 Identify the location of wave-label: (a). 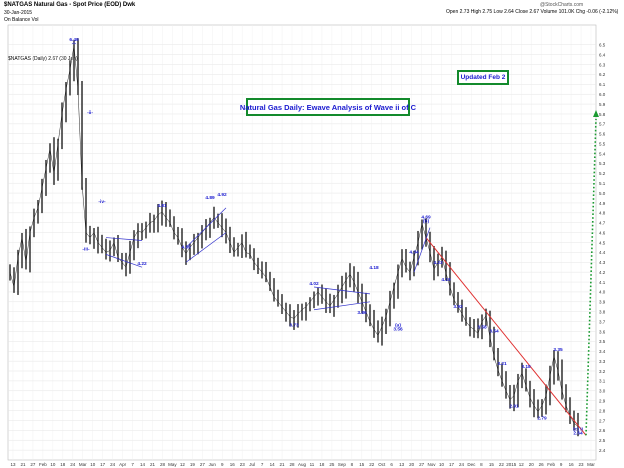
(398, 325).